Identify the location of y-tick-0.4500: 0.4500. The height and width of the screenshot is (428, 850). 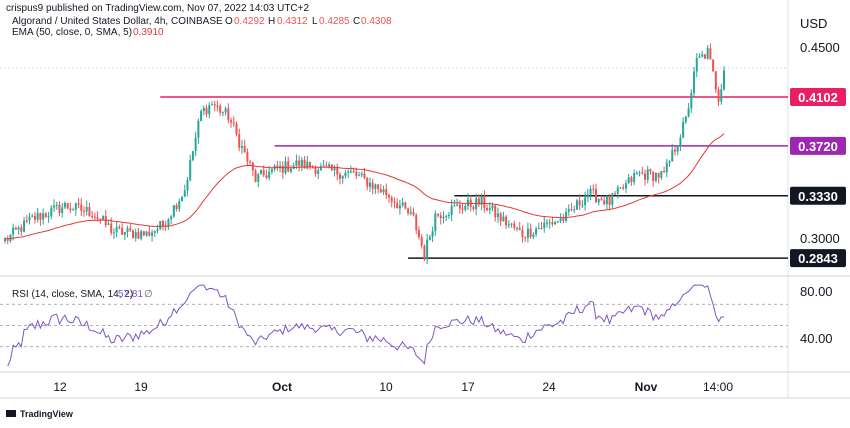
(820, 47).